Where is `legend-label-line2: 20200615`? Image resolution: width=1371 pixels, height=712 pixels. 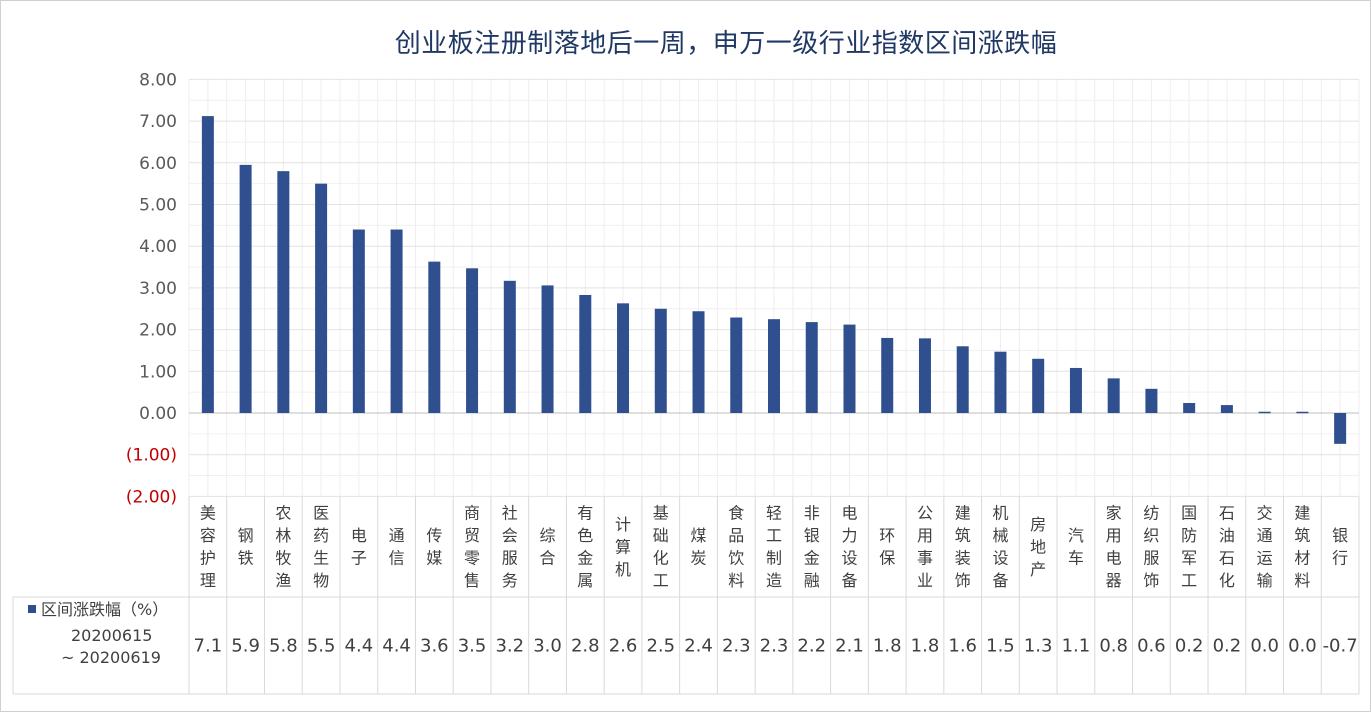
legend-label-line2: 20200615 is located at coordinates (111, 635).